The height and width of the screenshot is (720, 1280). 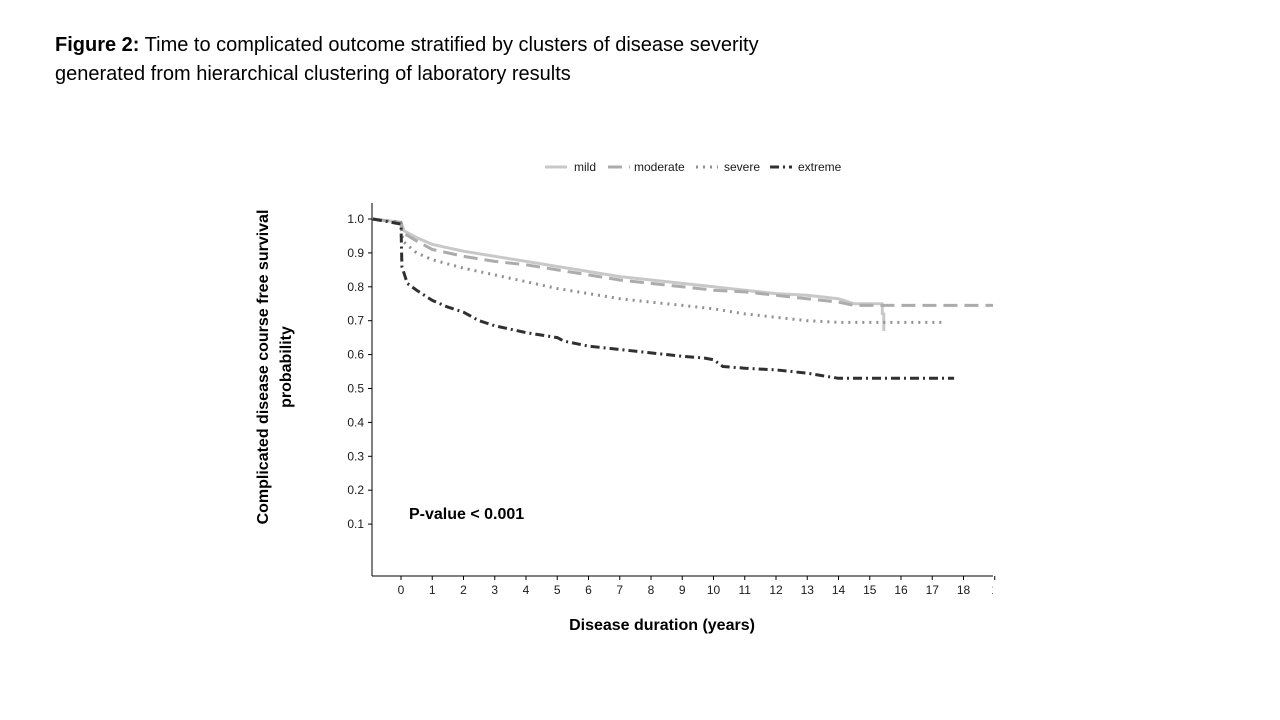 What do you see at coordinates (651, 590) in the screenshot?
I see `x-tick-label: 8` at bounding box center [651, 590].